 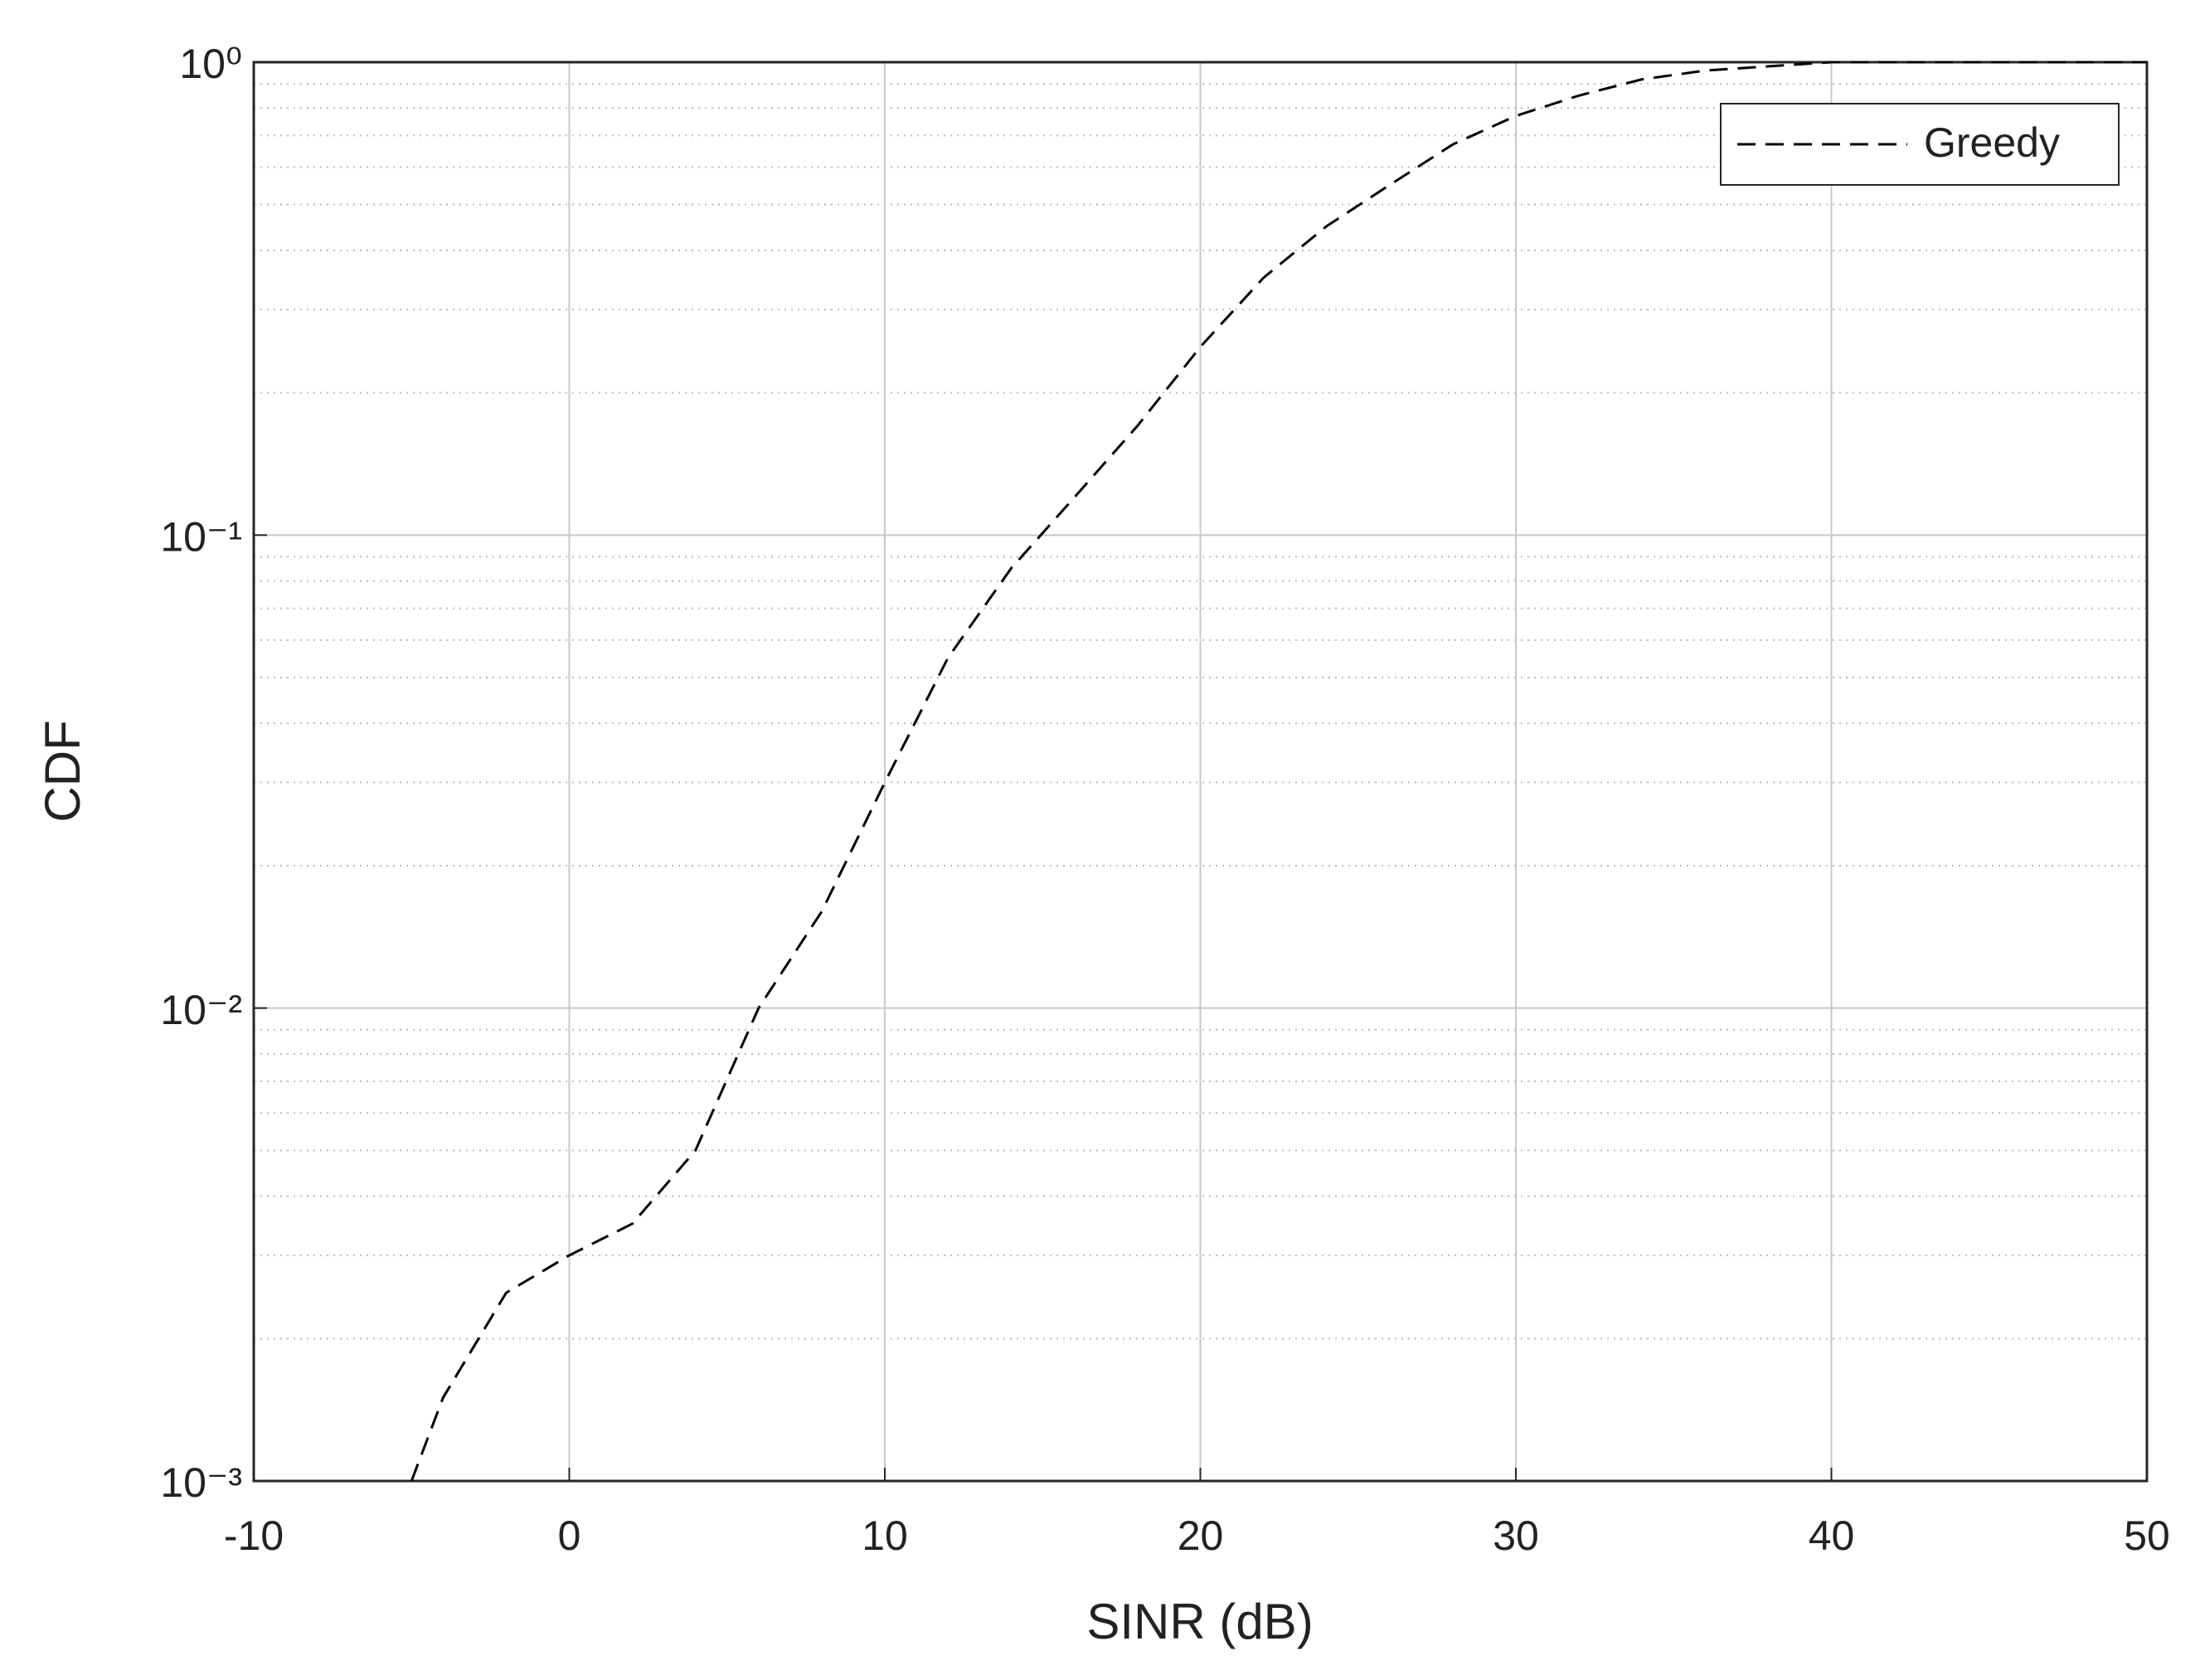 What do you see at coordinates (569, 1535) in the screenshot?
I see `x-tick-label: 0` at bounding box center [569, 1535].